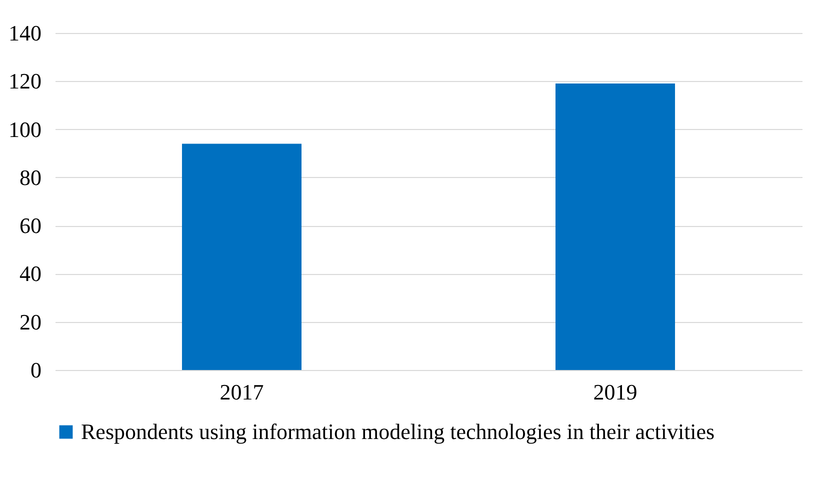 The width and height of the screenshot is (824, 487). What do you see at coordinates (615, 392) in the screenshot?
I see `x-tick-label: 2019` at bounding box center [615, 392].